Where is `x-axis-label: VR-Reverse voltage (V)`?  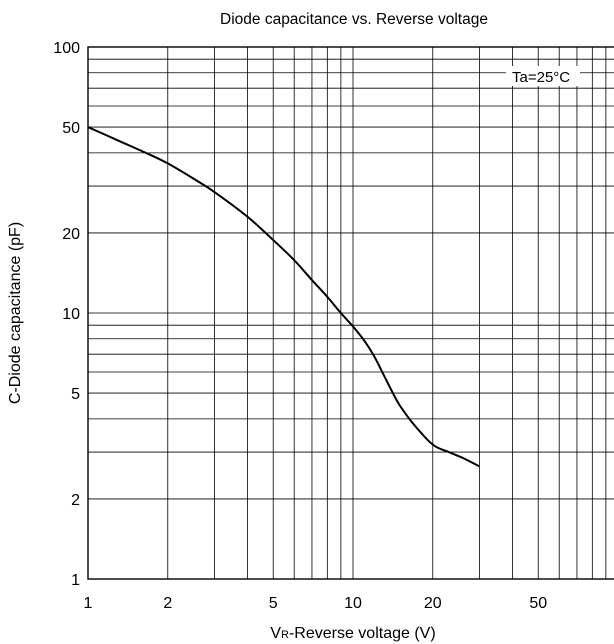 x-axis-label: VR-Reverse voltage (V) is located at coordinates (352, 633).